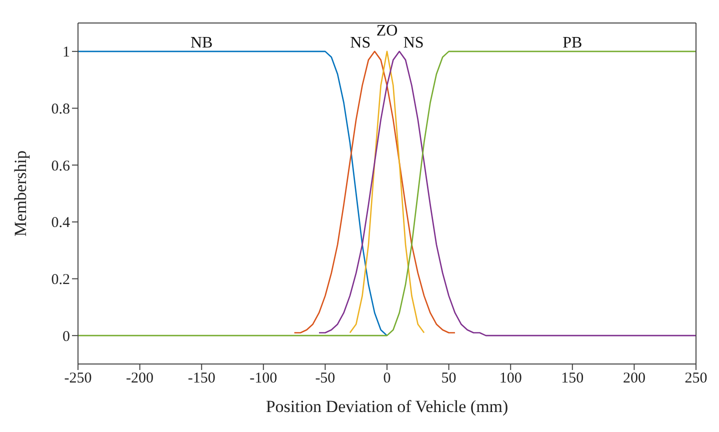  I want to click on x-tick-label: 0, so click(387, 378).